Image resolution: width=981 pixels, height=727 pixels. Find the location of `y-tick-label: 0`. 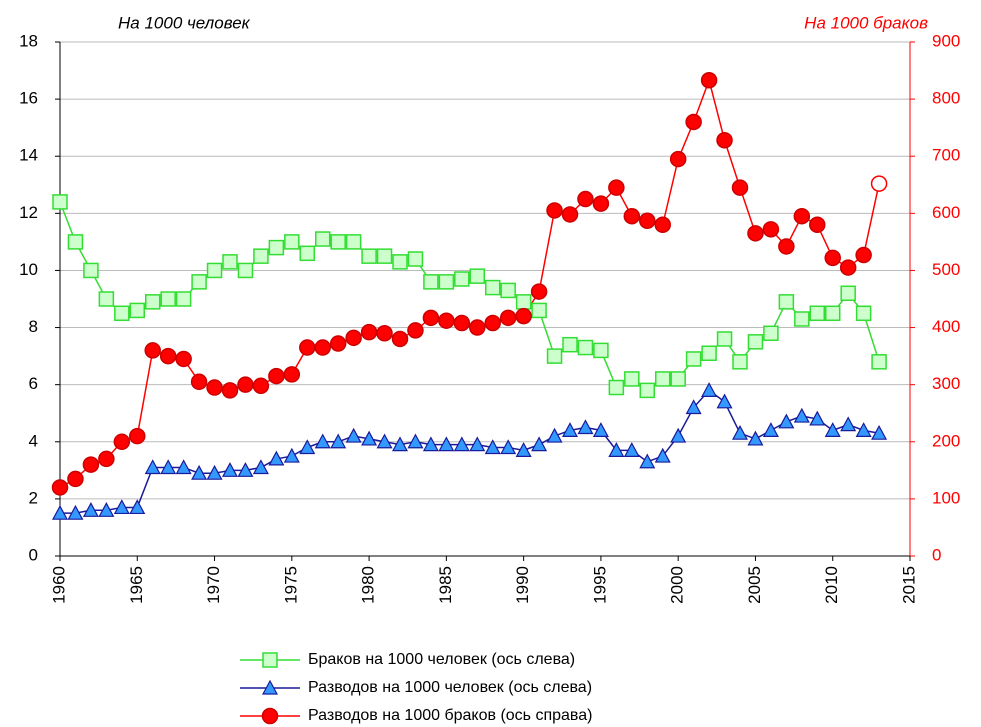

y-tick-label: 0 is located at coordinates (33, 554).